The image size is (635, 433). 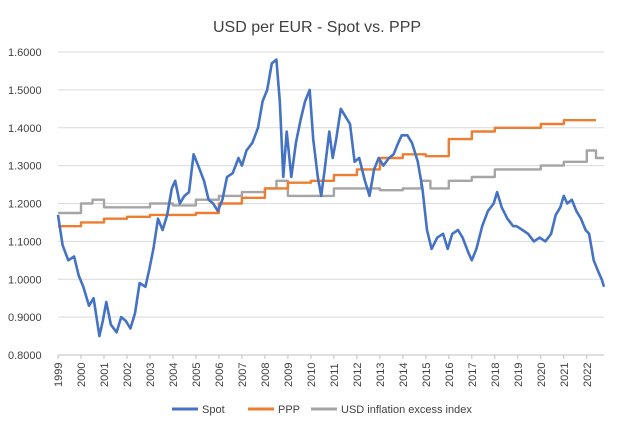 What do you see at coordinates (565, 375) in the screenshot?
I see `x-tick-label: 2021` at bounding box center [565, 375].